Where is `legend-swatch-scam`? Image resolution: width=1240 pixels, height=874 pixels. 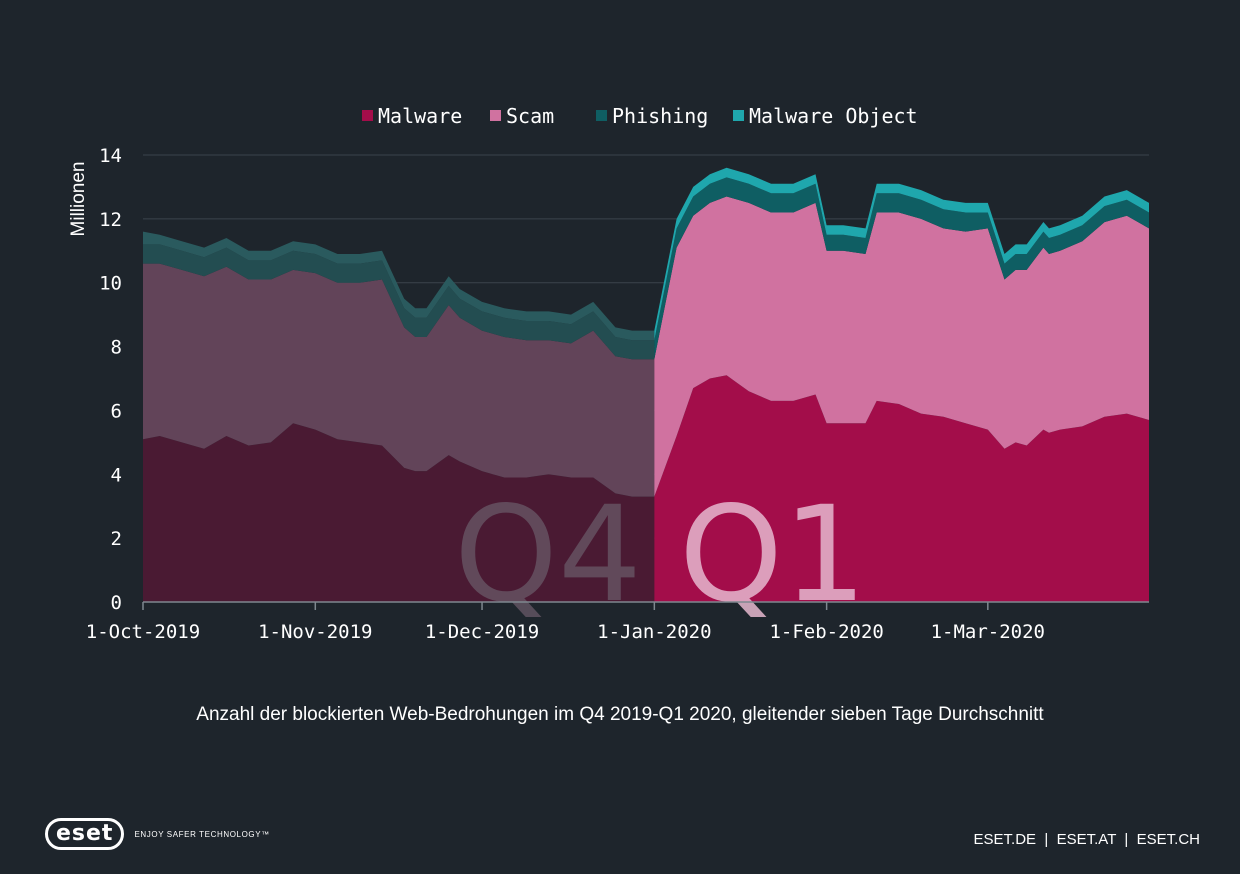 legend-swatch-scam is located at coordinates (495, 115).